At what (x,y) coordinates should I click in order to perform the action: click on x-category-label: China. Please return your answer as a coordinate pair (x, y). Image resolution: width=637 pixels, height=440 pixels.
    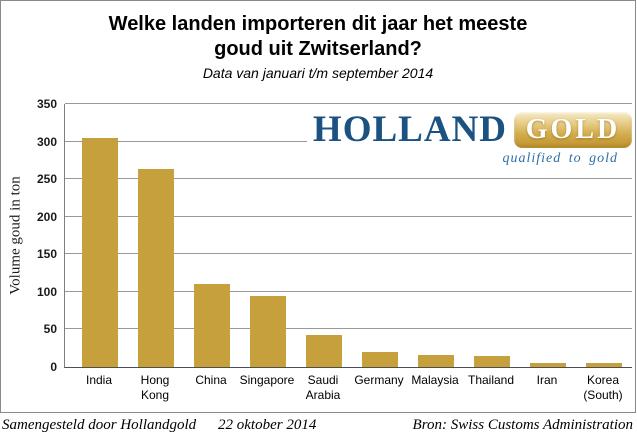
    Looking at the image, I should click on (211, 380).